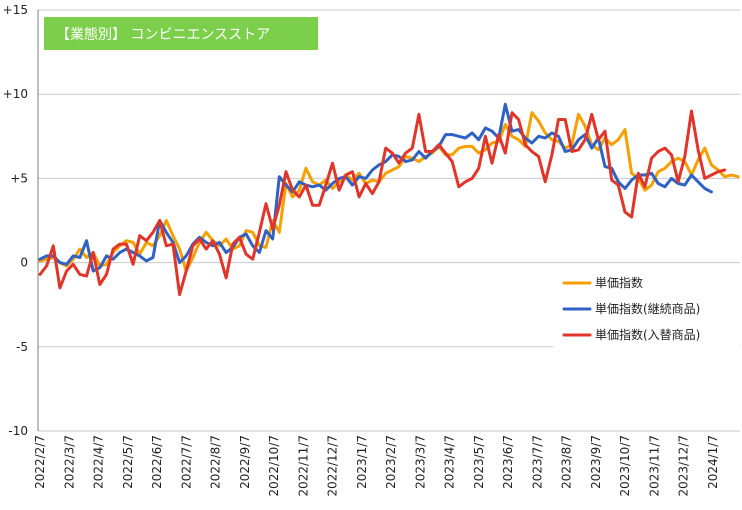 This screenshot has height=510, width=742. Describe the element at coordinates (99, 462) in the screenshot. I see `x-tick-label: 2022/4/7` at that location.